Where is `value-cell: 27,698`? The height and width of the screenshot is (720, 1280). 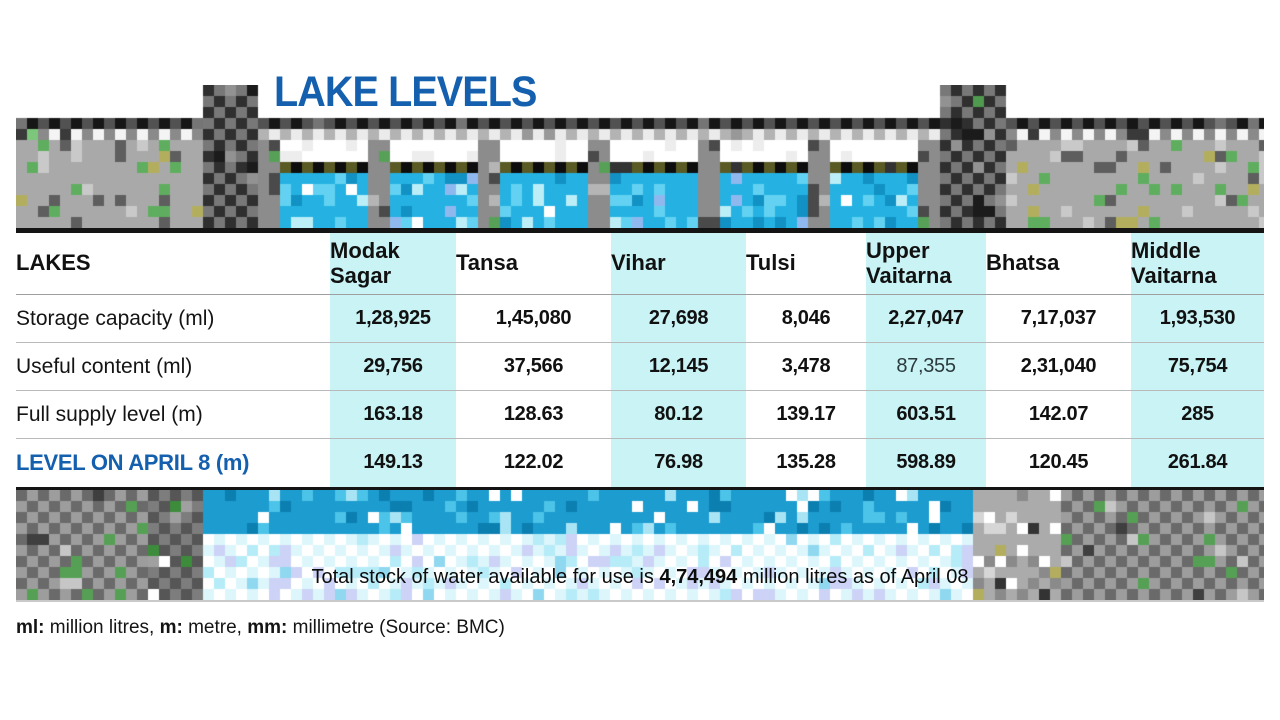 value-cell: 27,698 is located at coordinates (678, 318).